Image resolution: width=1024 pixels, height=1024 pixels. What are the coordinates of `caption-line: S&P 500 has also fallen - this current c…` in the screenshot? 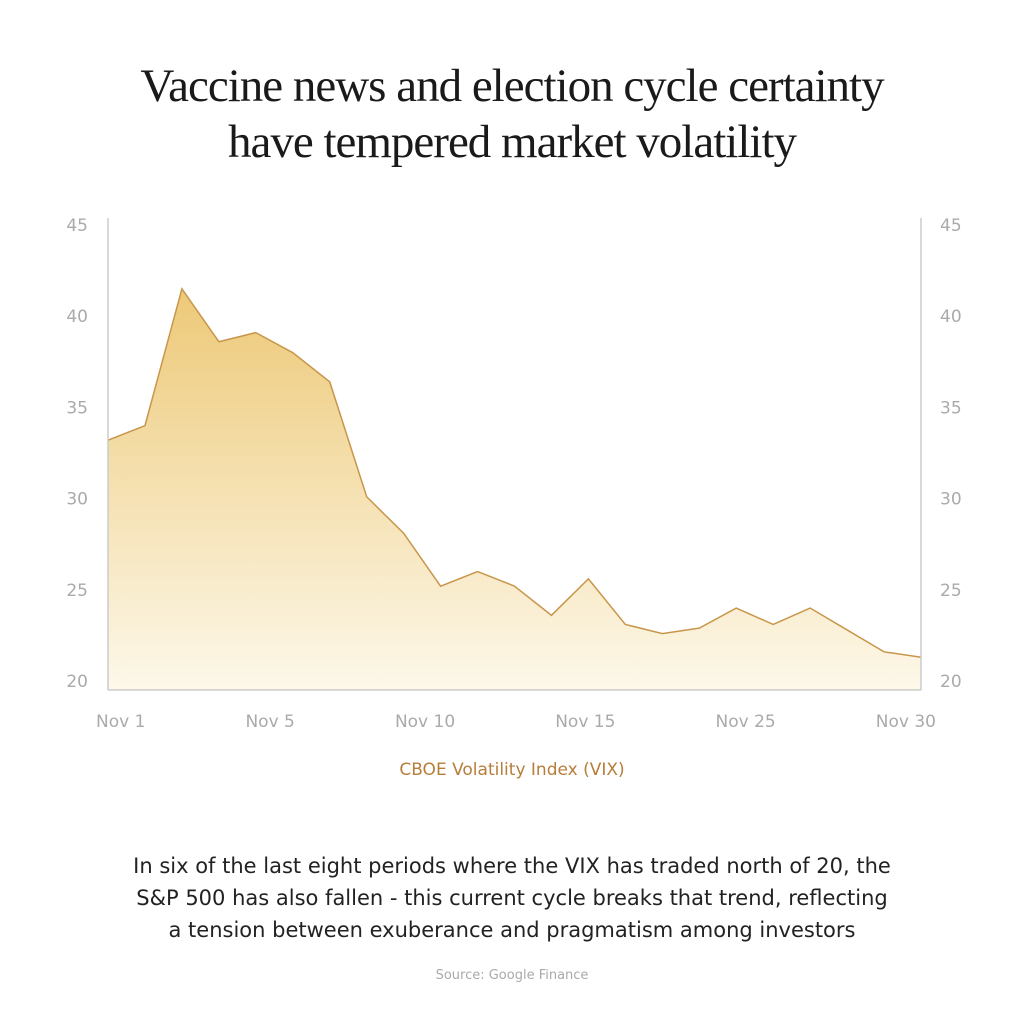 It's located at (512, 898).